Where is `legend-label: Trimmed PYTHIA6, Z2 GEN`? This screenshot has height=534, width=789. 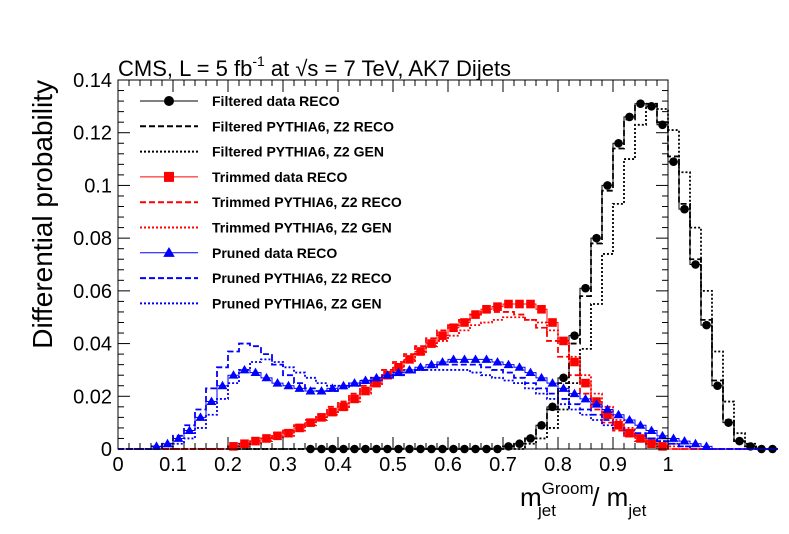
legend-label: Trimmed PYTHIA6, Z2 GEN is located at coordinates (302, 228).